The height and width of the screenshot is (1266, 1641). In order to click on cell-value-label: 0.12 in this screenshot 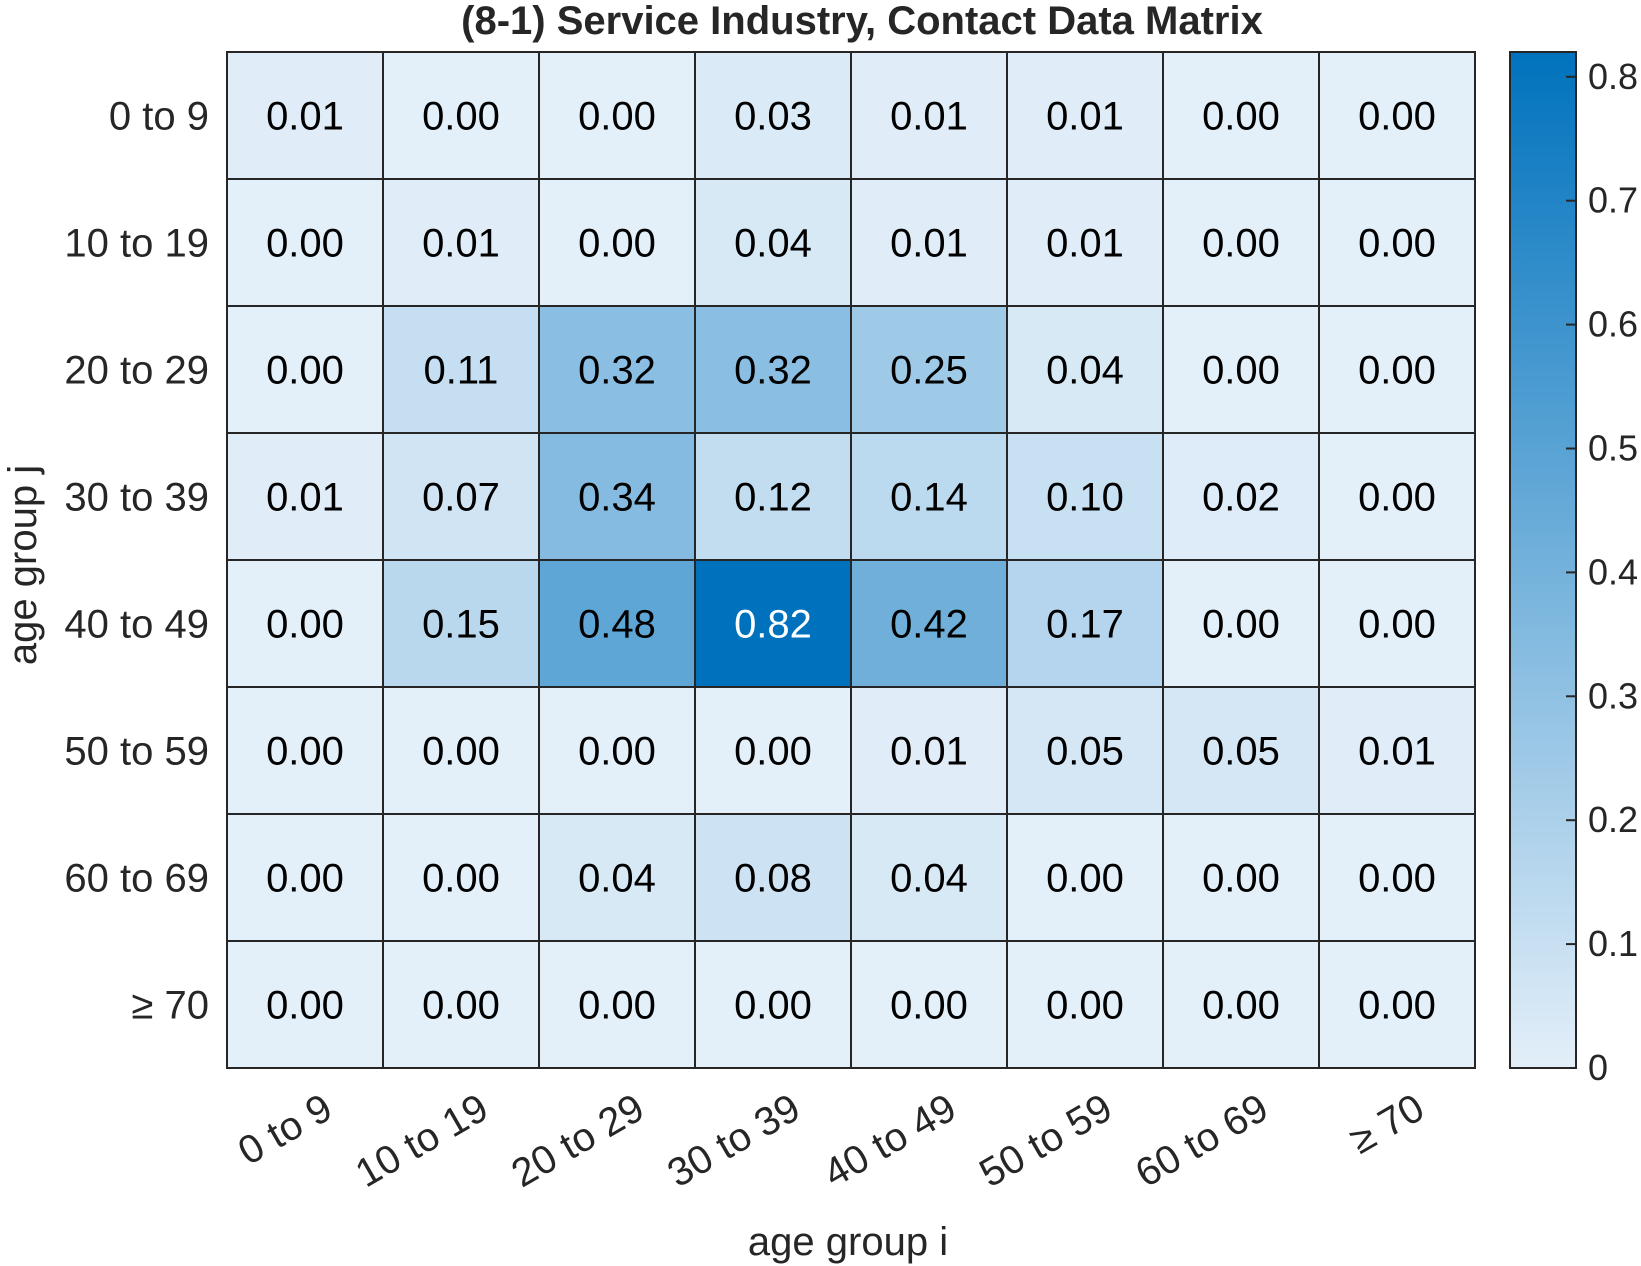, I will do `click(773, 498)`.